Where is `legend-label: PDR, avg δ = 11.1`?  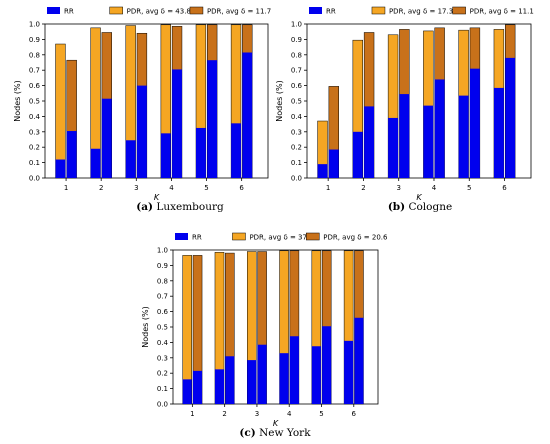
legend-label: PDR, avg δ = 11.1 is located at coordinates (502, 12).